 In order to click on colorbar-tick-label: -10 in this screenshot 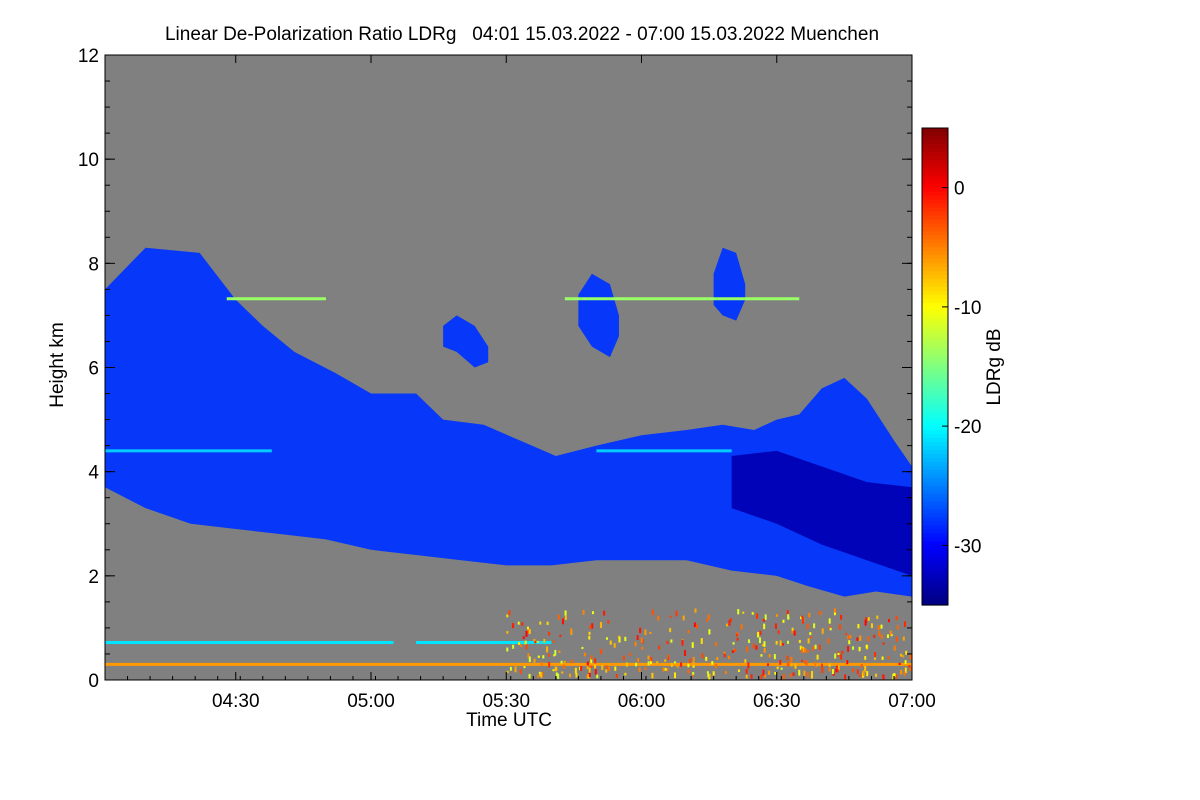, I will do `click(967, 308)`.